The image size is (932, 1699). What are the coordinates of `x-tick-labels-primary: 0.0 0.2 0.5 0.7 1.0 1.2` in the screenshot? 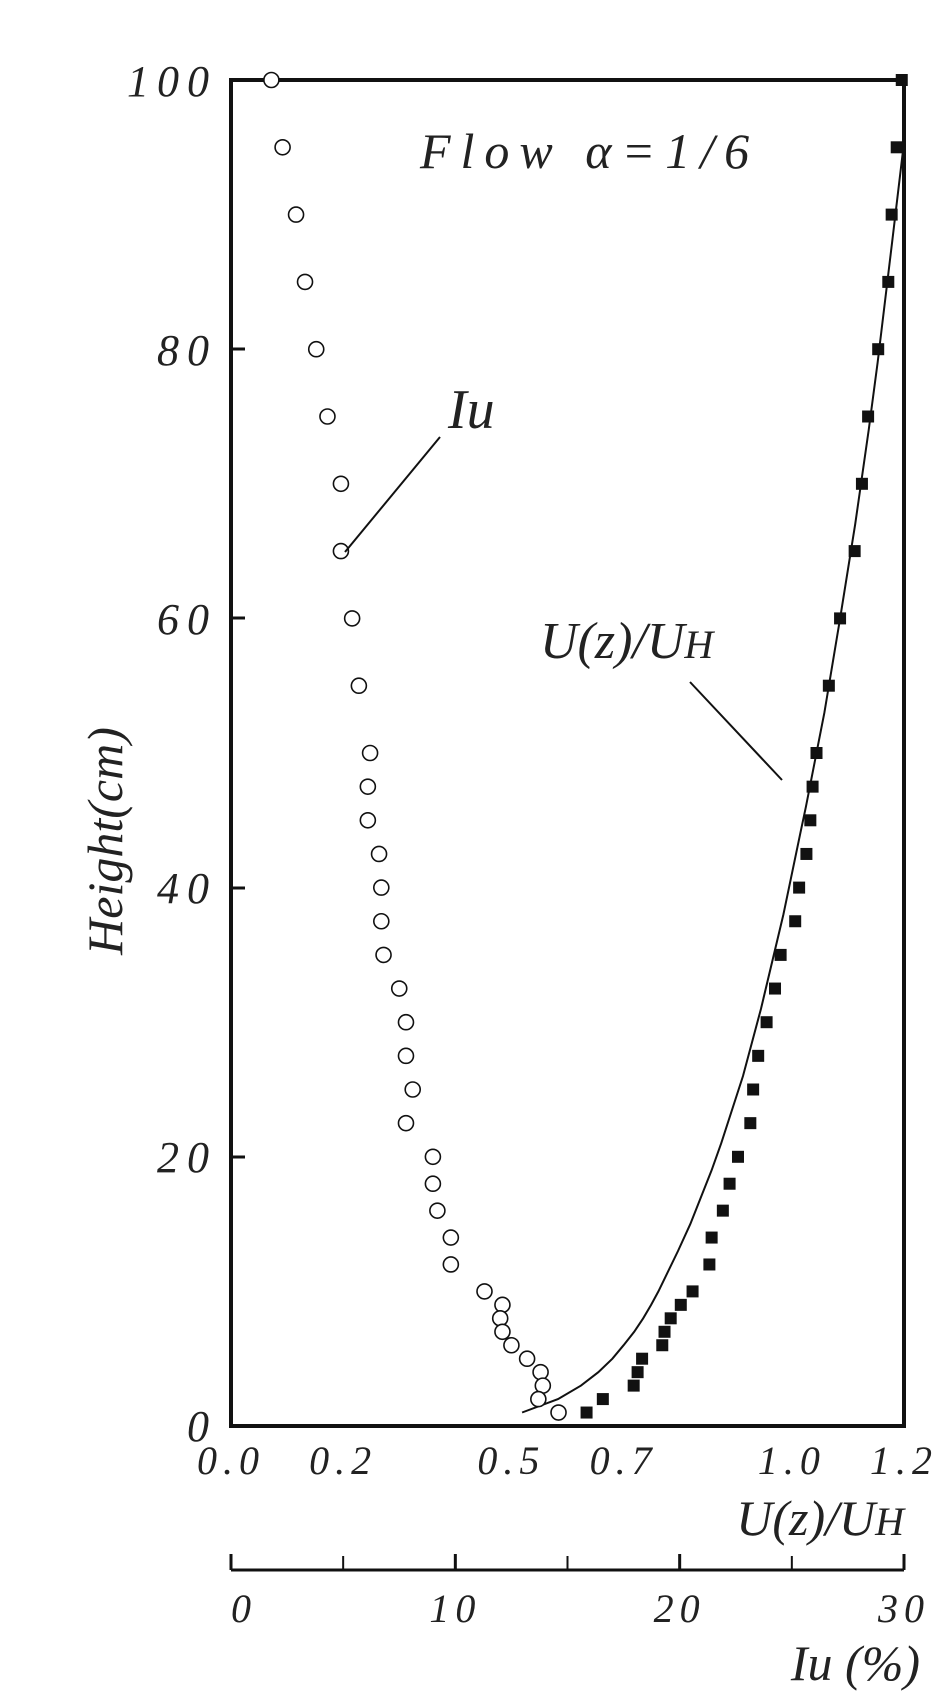 It's located at (564, 1460).